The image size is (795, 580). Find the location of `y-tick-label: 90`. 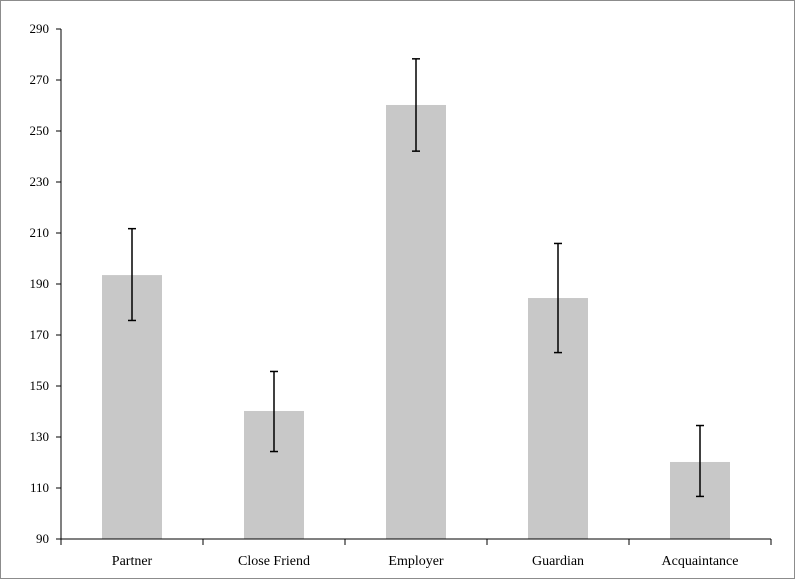

y-tick-label: 90 is located at coordinates (42, 538).